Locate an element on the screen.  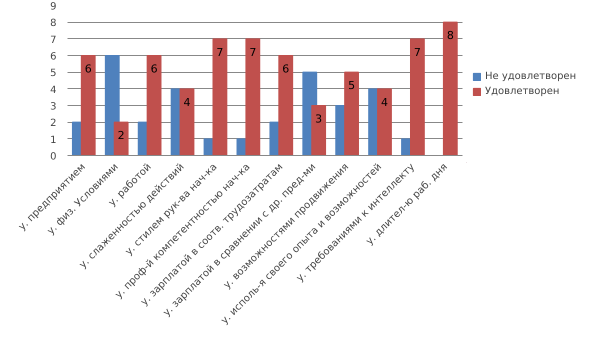
y-tick-label: 5 is located at coordinates (53, 74).